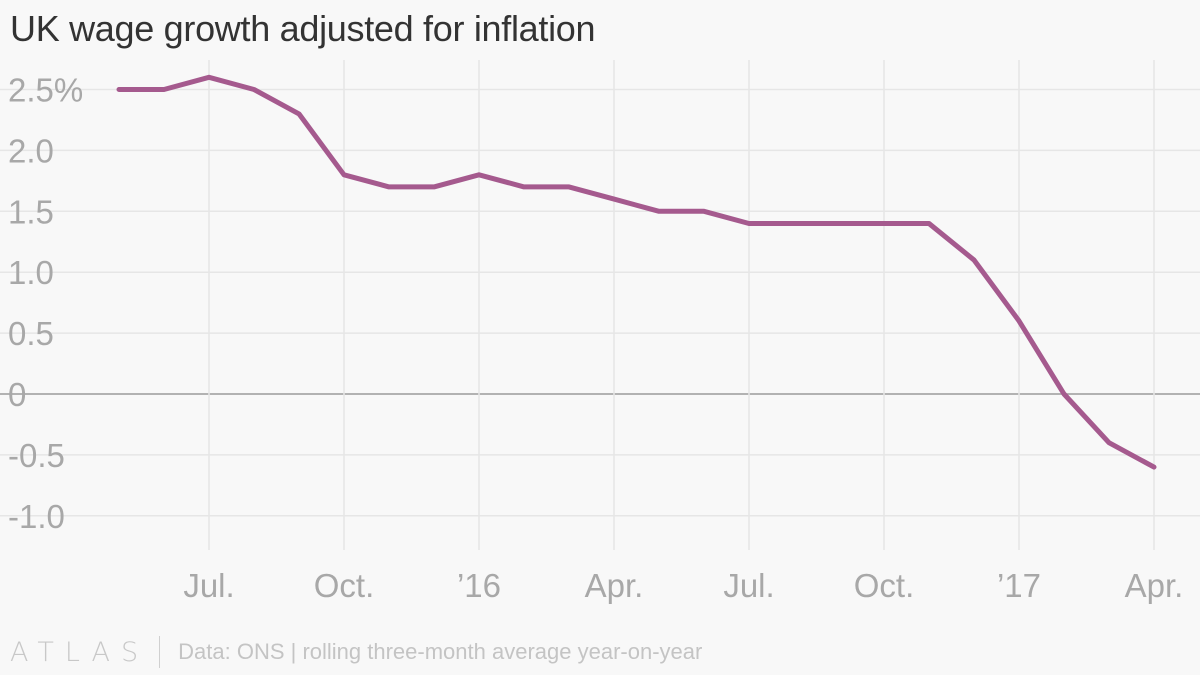  What do you see at coordinates (31, 150) in the screenshot?
I see `y-tick-label: 2.0` at bounding box center [31, 150].